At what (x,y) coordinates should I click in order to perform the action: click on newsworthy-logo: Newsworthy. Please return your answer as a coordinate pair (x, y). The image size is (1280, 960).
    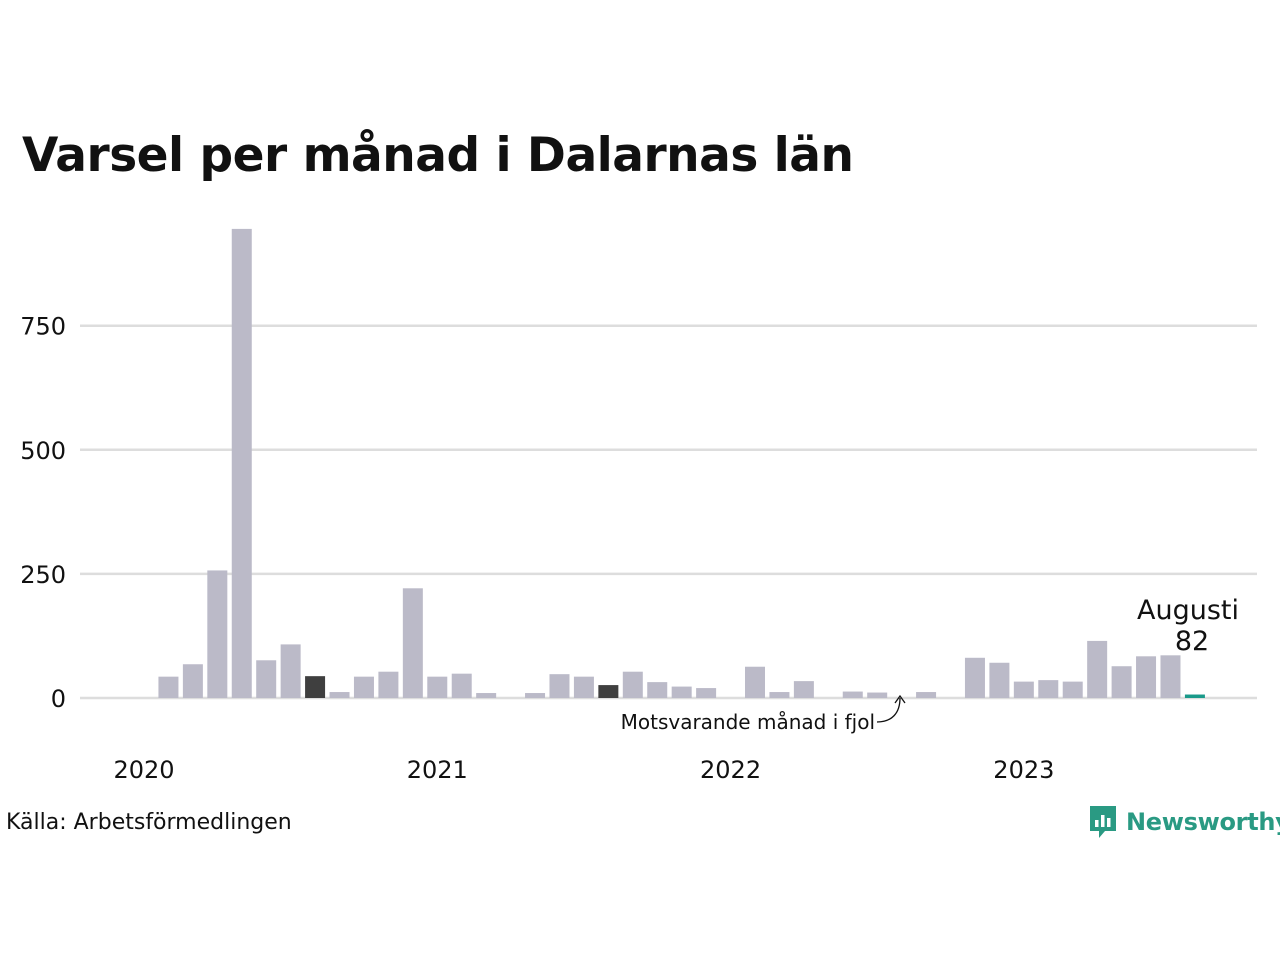
    Looking at the image, I should click on (1184, 822).